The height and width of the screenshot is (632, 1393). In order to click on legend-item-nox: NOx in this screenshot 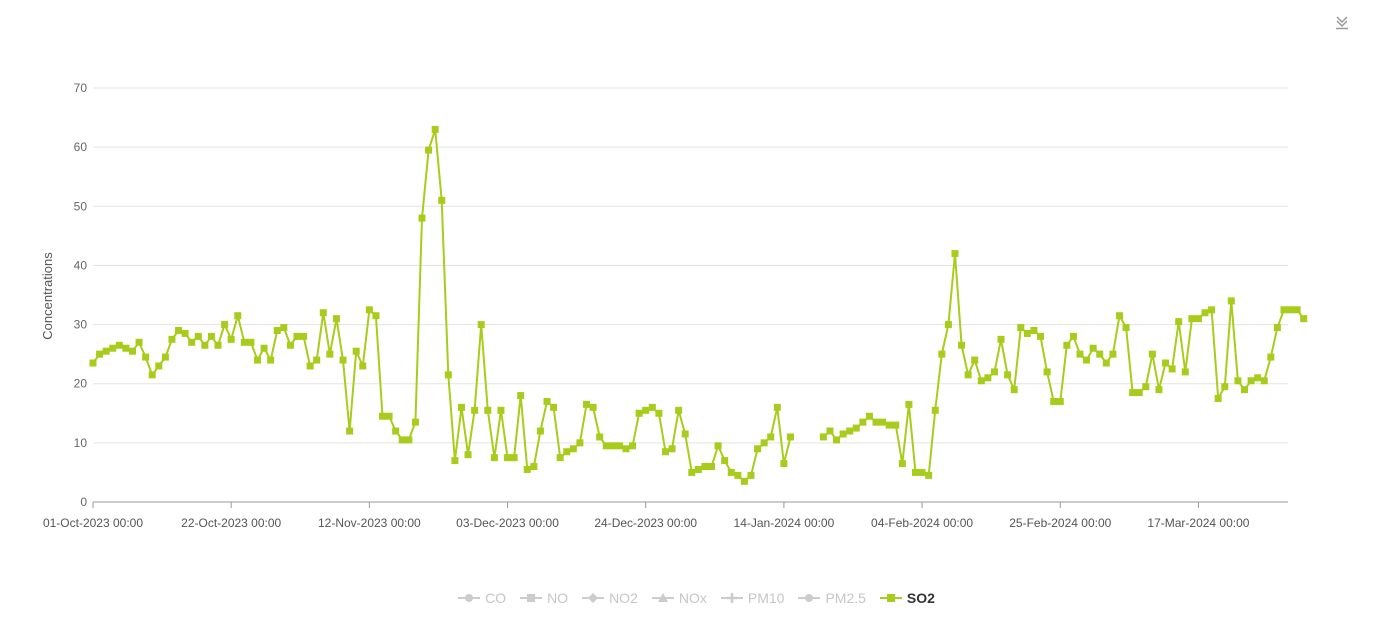, I will do `click(679, 598)`.